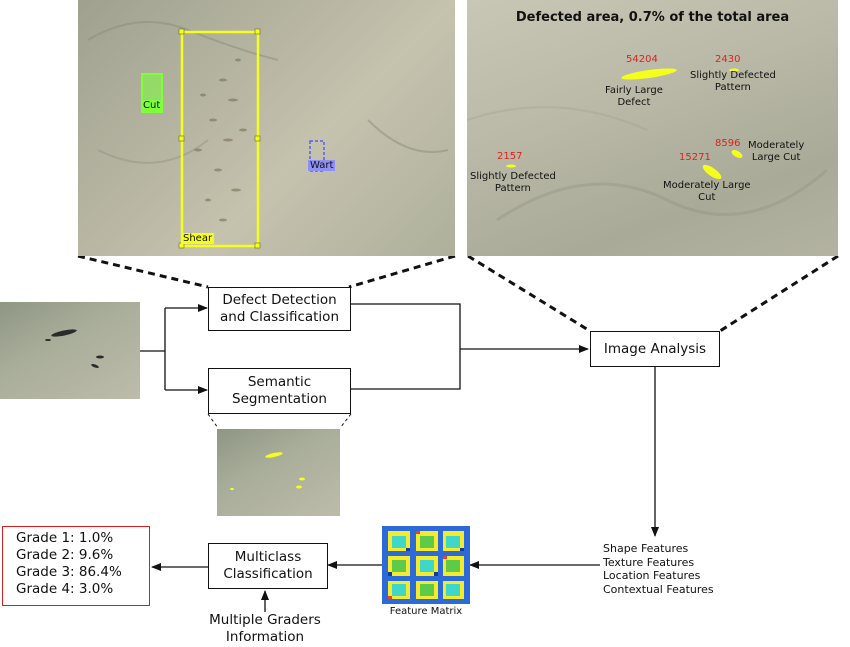  Describe the element at coordinates (695, 157) in the screenshot. I see `region-value: 15271` at that location.